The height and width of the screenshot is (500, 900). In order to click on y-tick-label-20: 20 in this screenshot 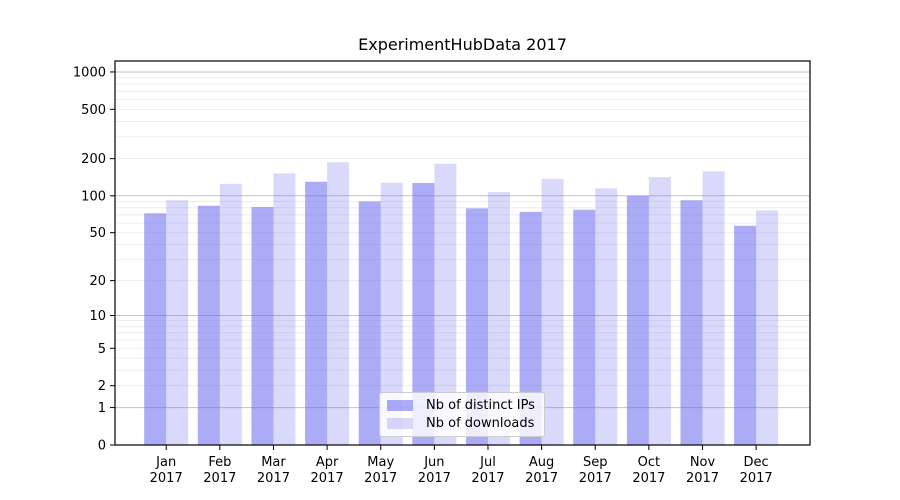, I will do `click(97, 281)`.